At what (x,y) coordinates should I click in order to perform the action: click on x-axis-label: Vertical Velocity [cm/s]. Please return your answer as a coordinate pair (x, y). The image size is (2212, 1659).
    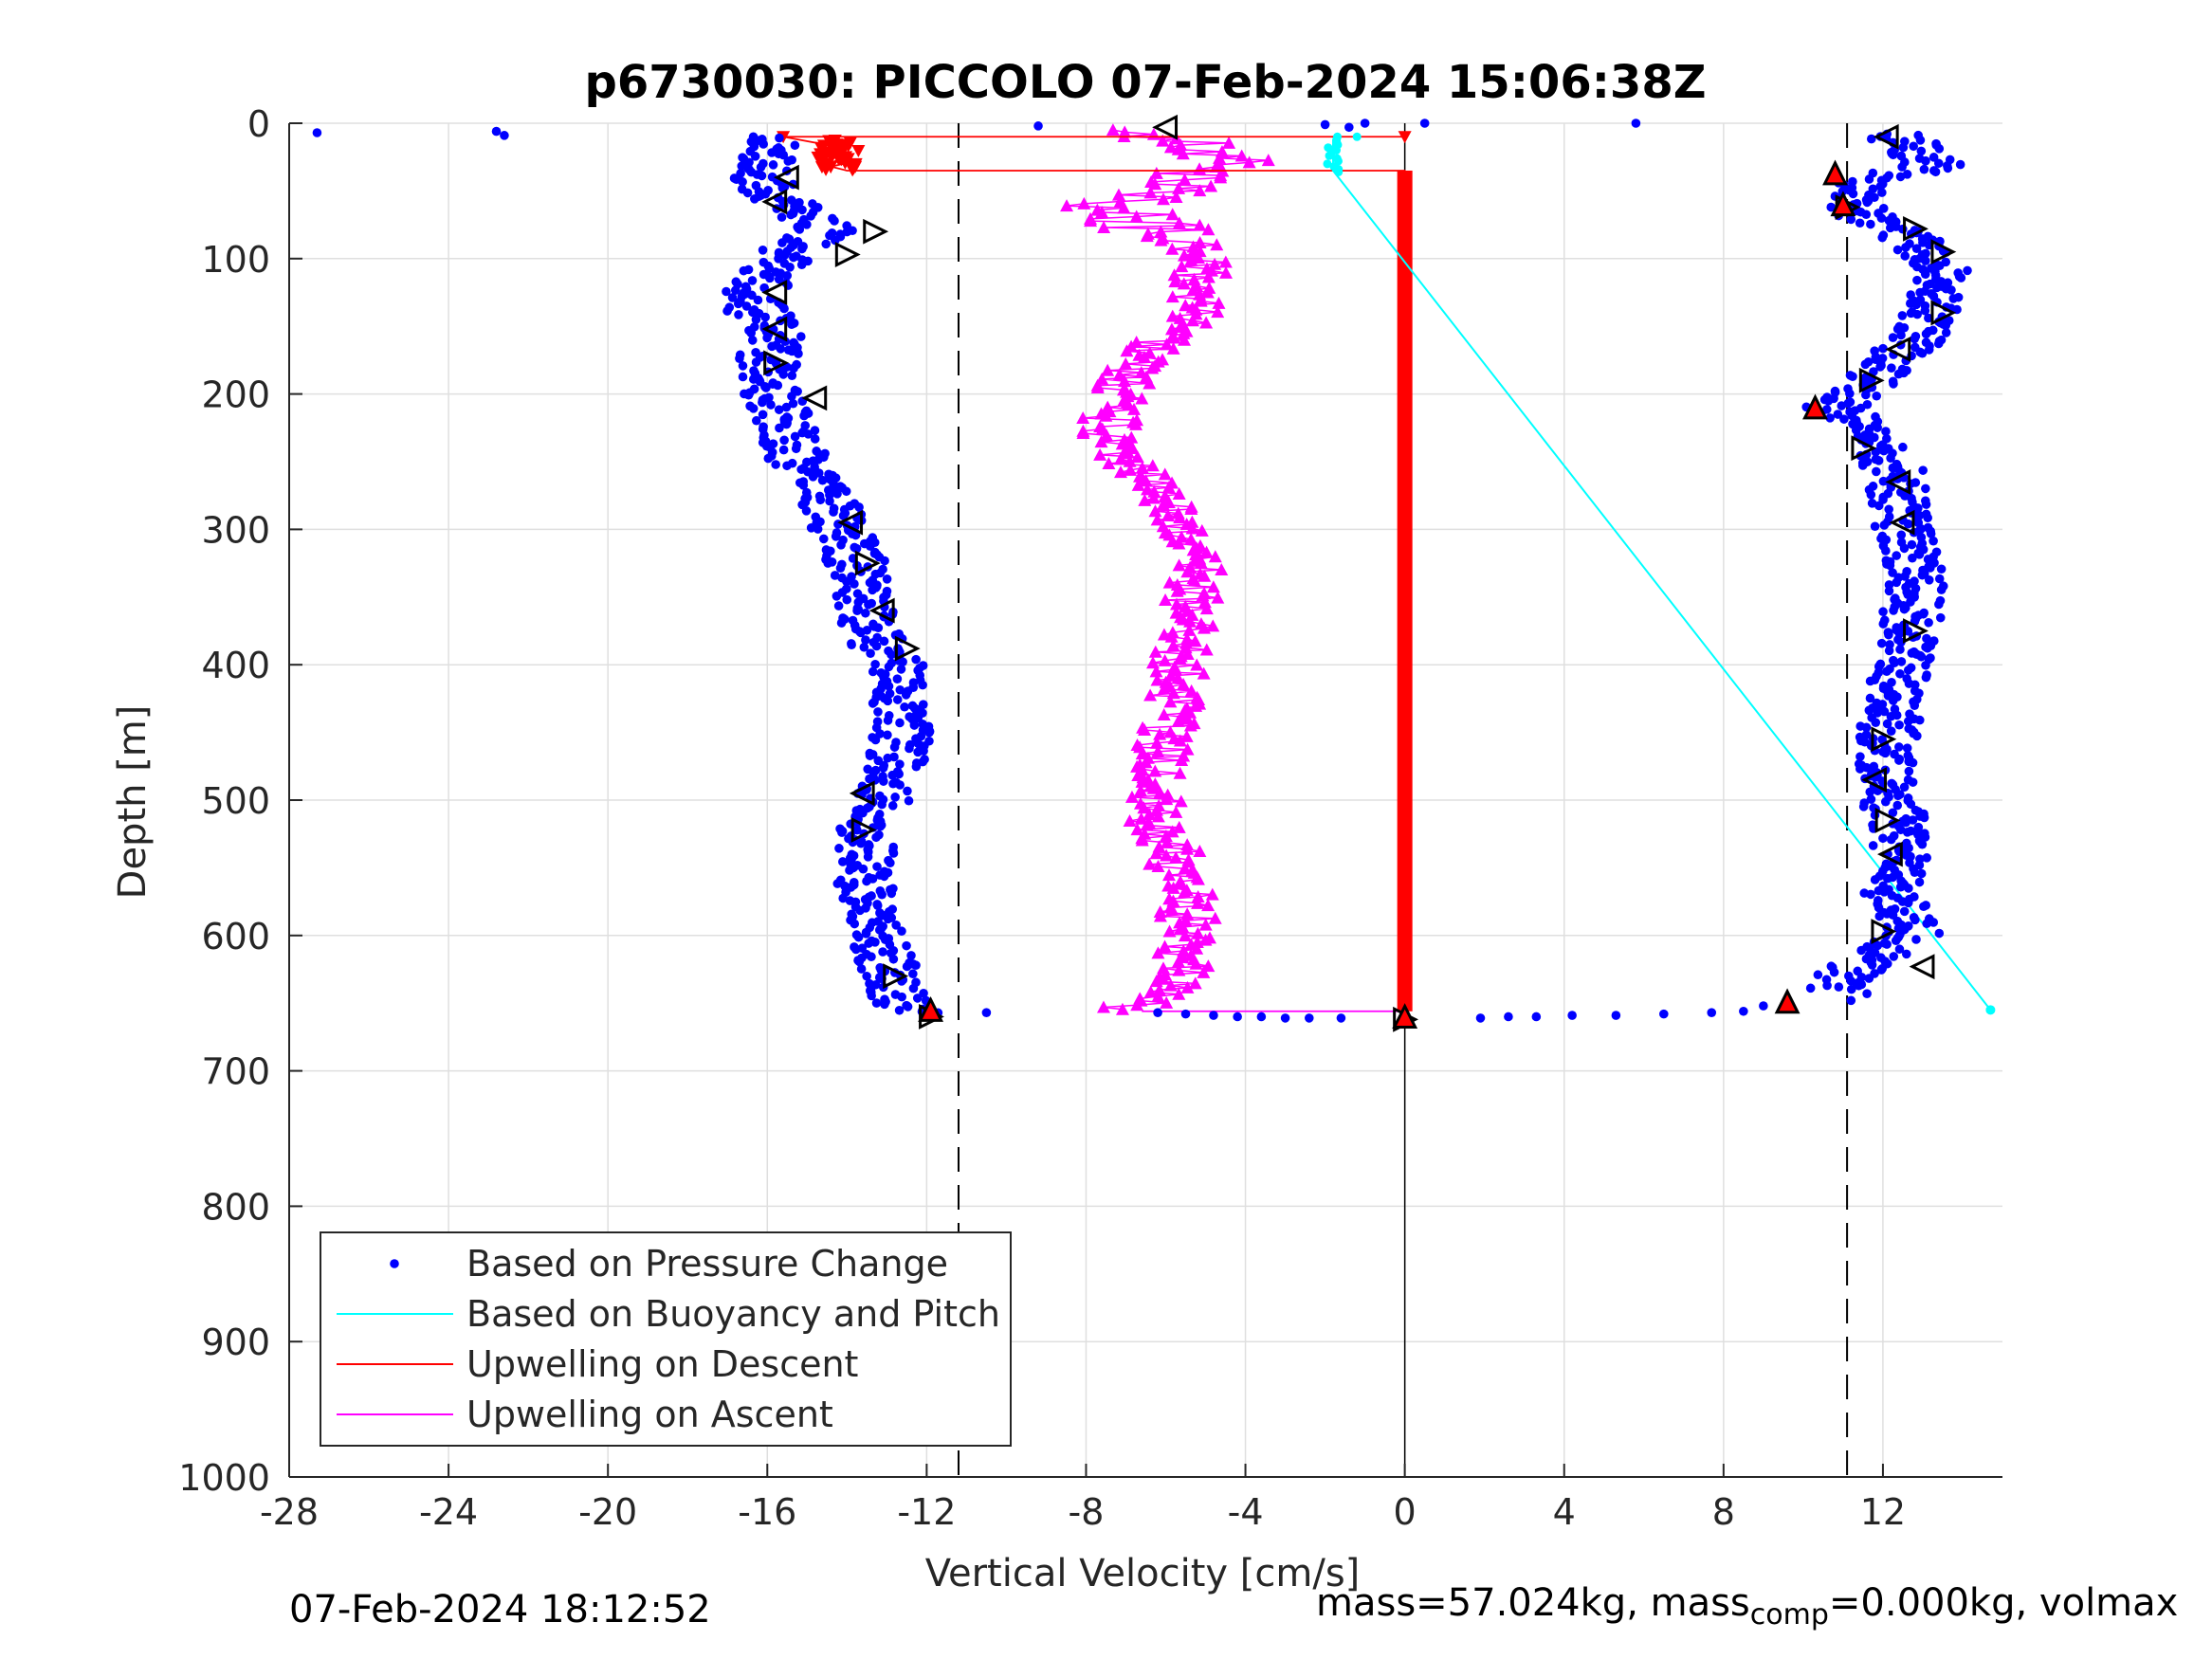
    Looking at the image, I should click on (1143, 1573).